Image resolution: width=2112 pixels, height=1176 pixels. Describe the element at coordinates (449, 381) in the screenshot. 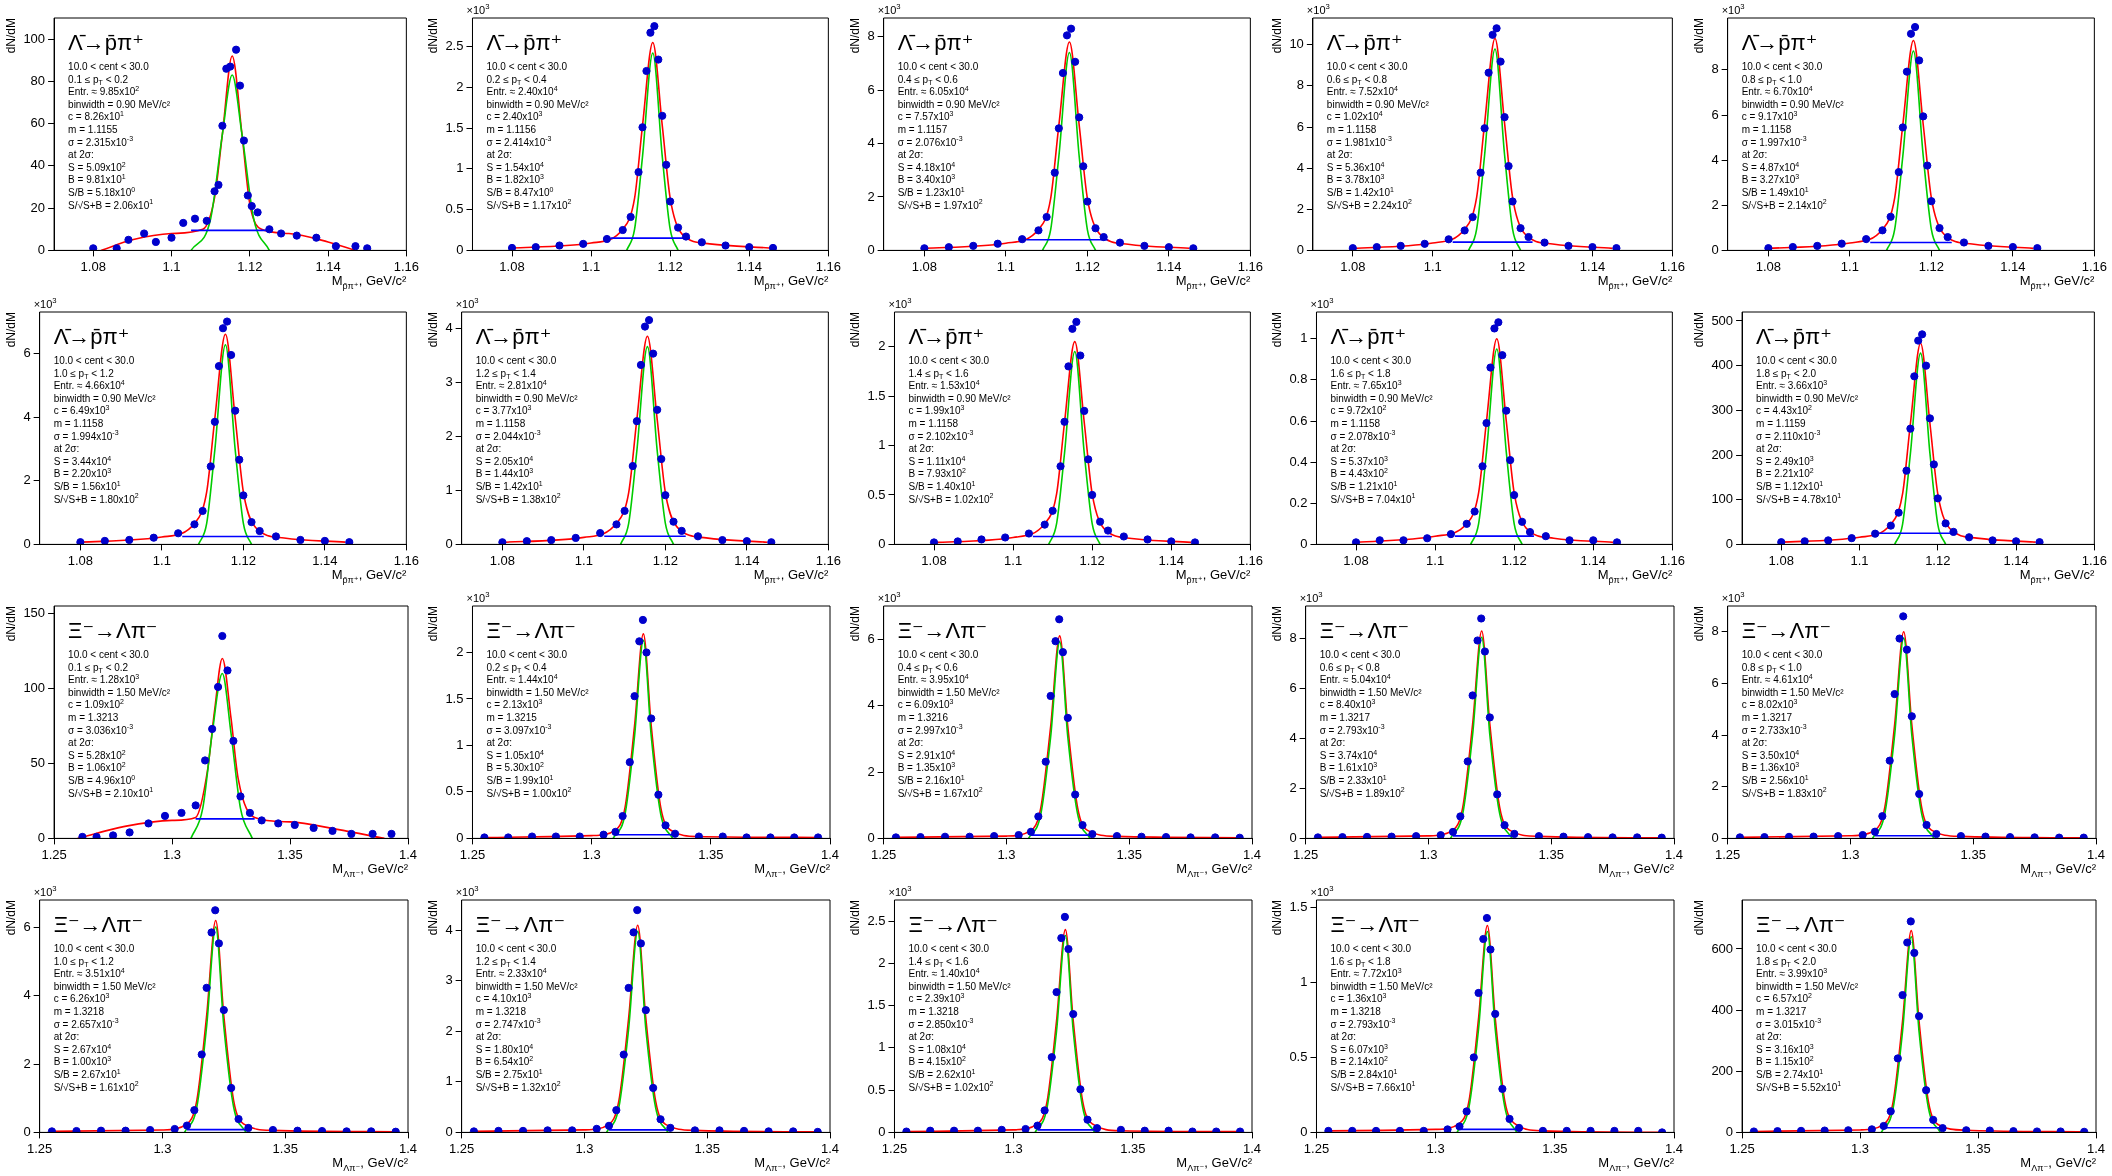

I see `y-tick-label: 3` at that location.